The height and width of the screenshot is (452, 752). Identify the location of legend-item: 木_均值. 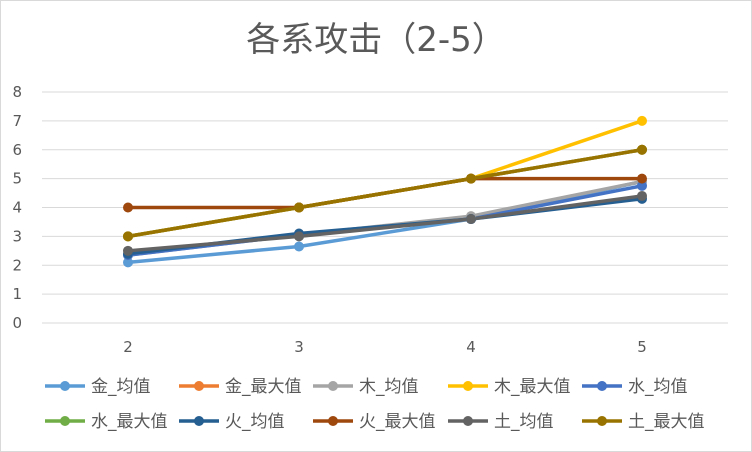
(366, 387).